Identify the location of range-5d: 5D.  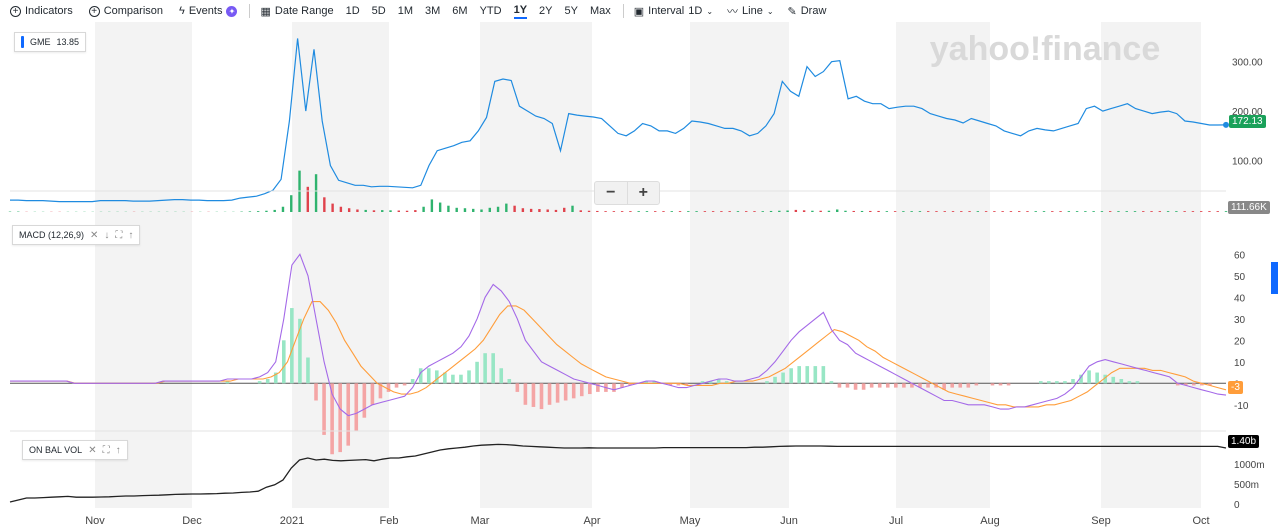
(378, 11).